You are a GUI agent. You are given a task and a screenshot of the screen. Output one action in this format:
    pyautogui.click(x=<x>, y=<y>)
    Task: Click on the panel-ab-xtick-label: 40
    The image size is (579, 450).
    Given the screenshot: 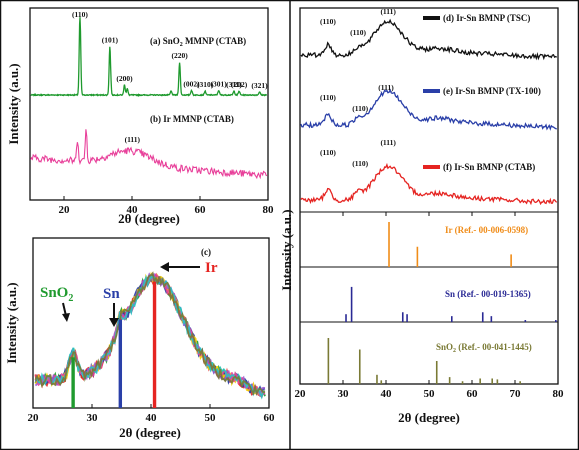 What is the action you would take?
    pyautogui.click(x=133, y=210)
    